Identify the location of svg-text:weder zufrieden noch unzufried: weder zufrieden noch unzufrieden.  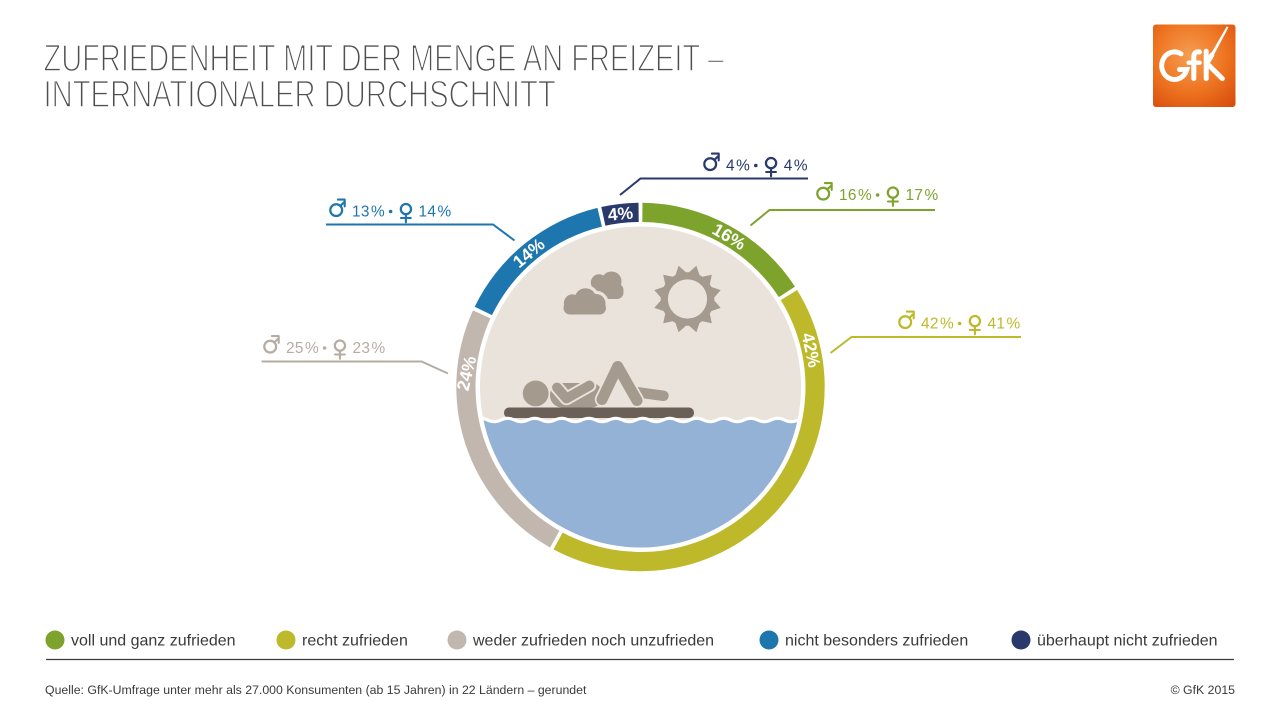
(593, 641).